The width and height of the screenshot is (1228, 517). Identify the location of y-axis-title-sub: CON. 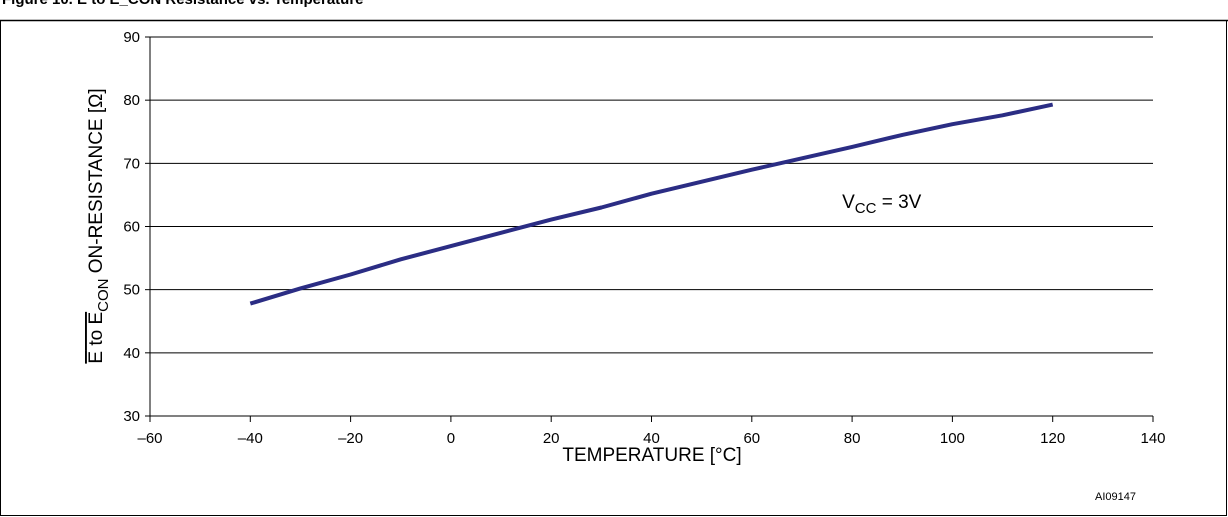
(103, 295).